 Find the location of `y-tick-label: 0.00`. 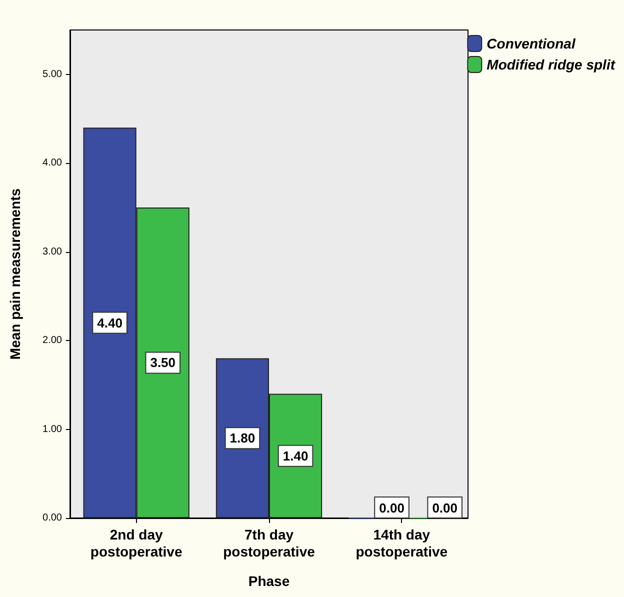

y-tick-label: 0.00 is located at coordinates (52, 518).